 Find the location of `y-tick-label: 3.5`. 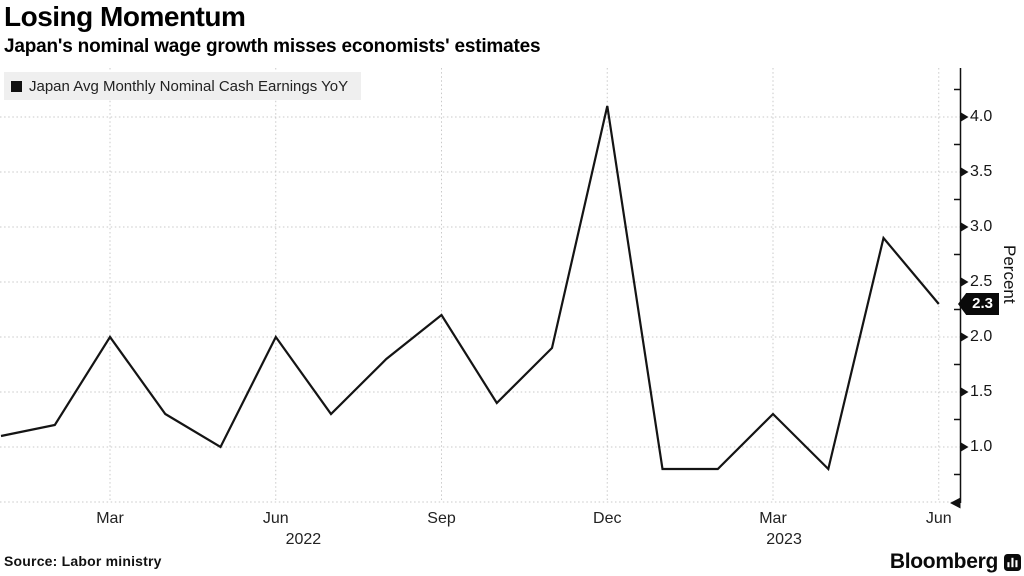

y-tick-label: 3.5 is located at coordinates (981, 171).